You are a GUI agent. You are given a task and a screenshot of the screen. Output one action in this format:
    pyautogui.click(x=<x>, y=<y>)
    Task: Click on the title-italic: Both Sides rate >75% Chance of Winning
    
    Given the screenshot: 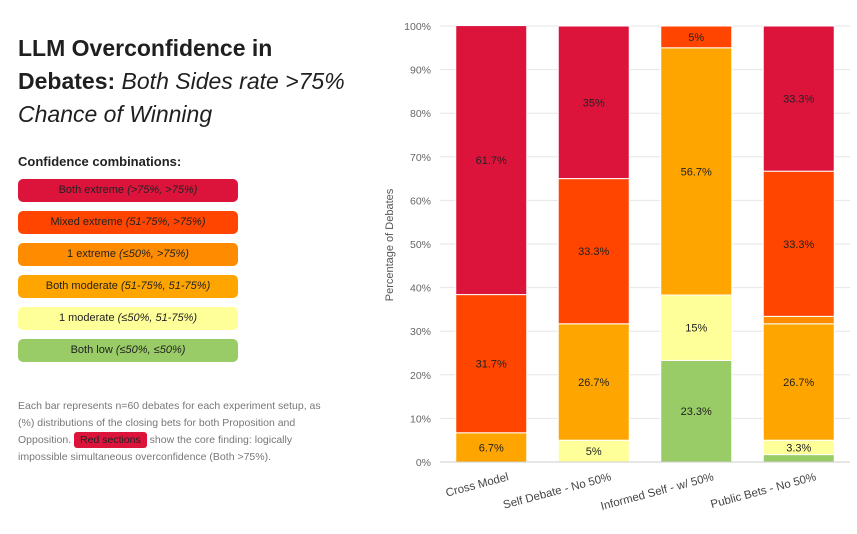 What is the action you would take?
    pyautogui.click(x=181, y=97)
    